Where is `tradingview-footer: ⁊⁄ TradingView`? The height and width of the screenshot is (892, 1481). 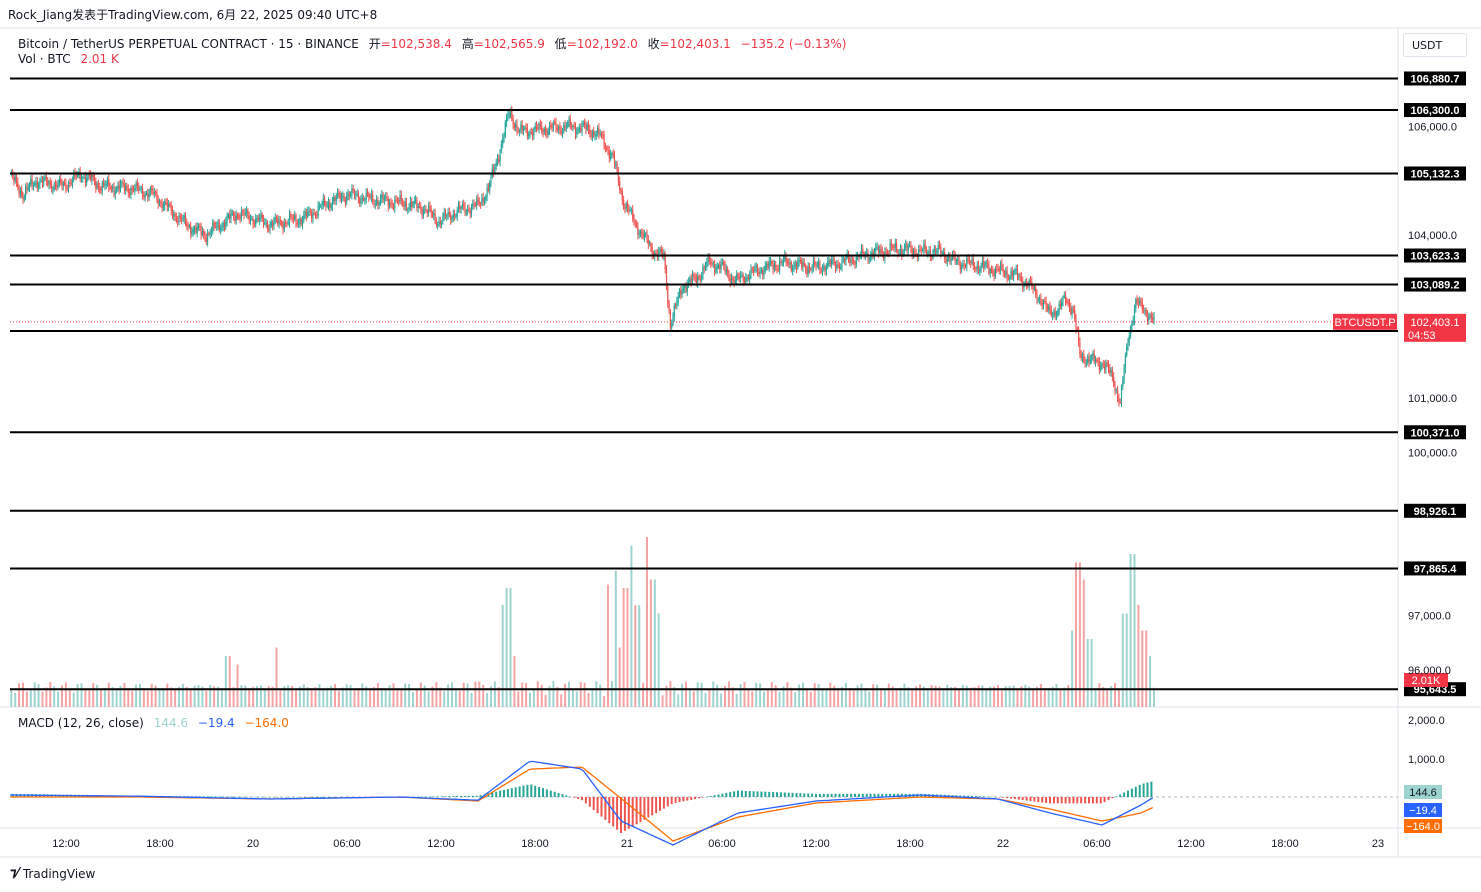
tradingview-footer: ⁊⁄ TradingView is located at coordinates (52, 873).